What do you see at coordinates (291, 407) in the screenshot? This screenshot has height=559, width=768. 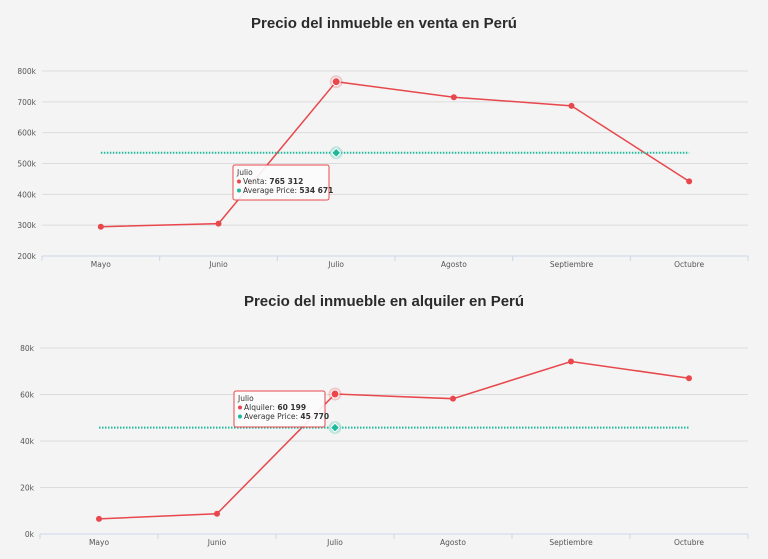 I see `tooltip-value: 60 199` at bounding box center [291, 407].